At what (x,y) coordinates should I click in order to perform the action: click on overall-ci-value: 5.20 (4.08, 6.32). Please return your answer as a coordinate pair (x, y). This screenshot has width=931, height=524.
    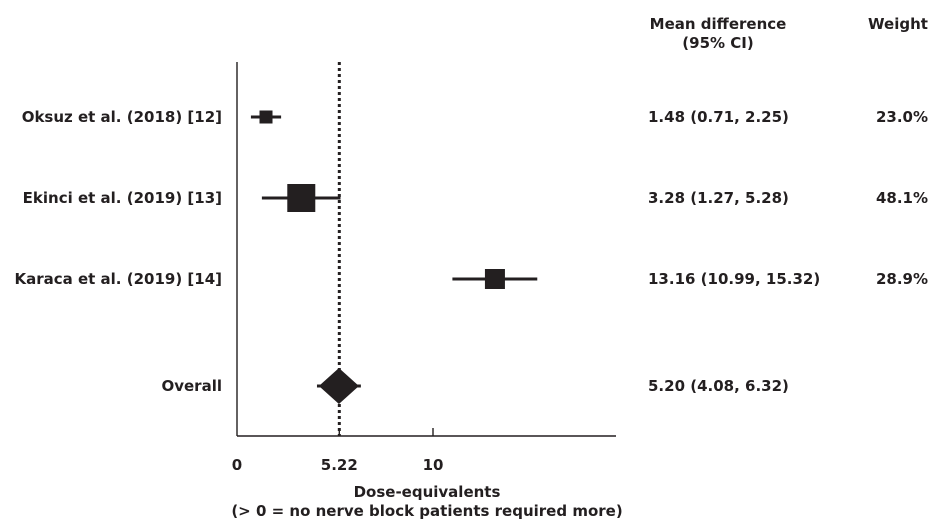
    Looking at the image, I should click on (718, 386).